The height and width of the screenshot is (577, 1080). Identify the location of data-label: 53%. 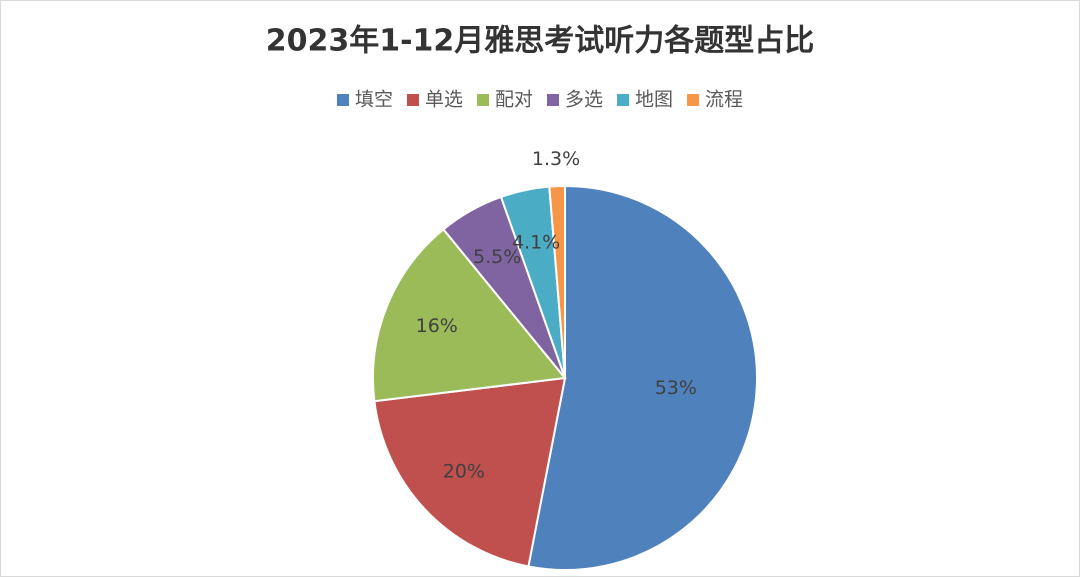
(676, 388).